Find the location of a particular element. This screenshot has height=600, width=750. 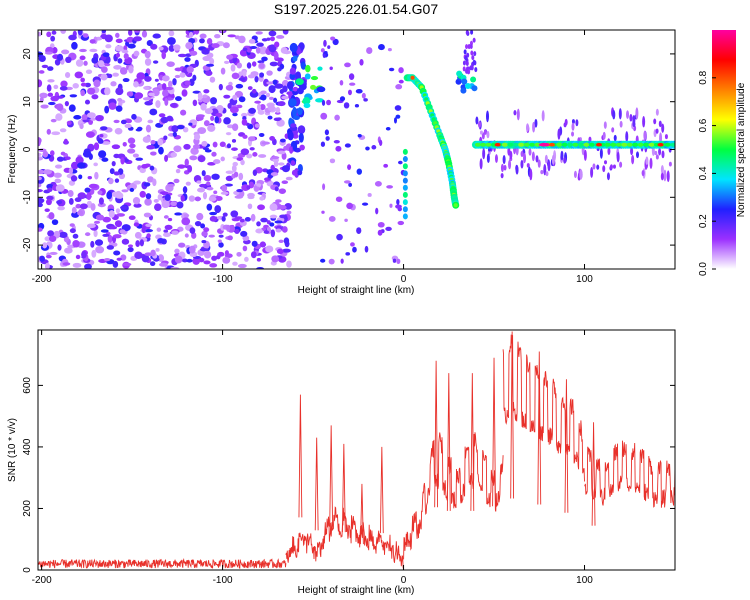

spectrogram-y-label: Frequency (Hz) is located at coordinates (12, 149).